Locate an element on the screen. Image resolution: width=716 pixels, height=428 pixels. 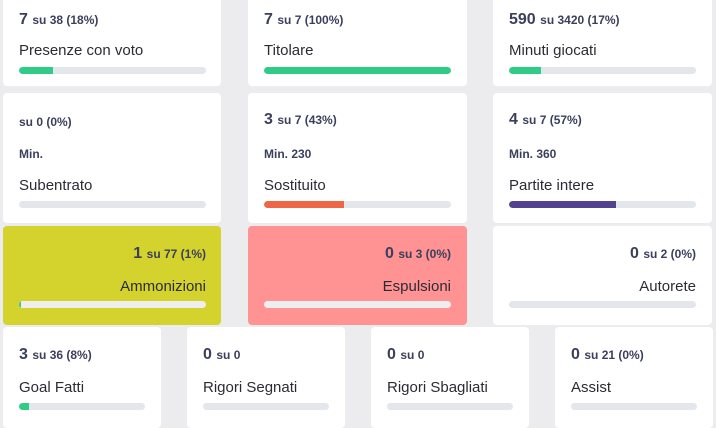
stat-label: Assist is located at coordinates (591, 387).